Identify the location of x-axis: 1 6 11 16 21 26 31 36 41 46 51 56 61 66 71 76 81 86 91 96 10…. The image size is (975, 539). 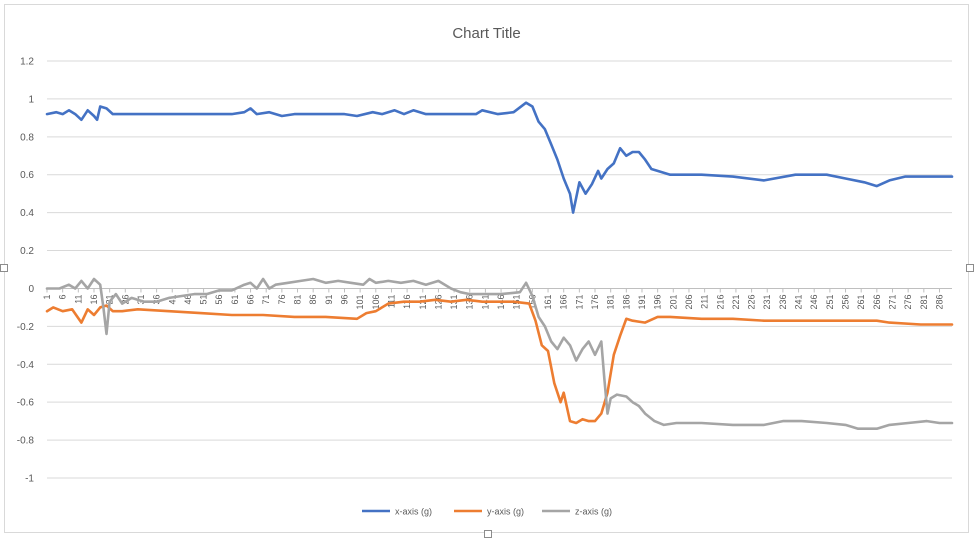
(497, 298).